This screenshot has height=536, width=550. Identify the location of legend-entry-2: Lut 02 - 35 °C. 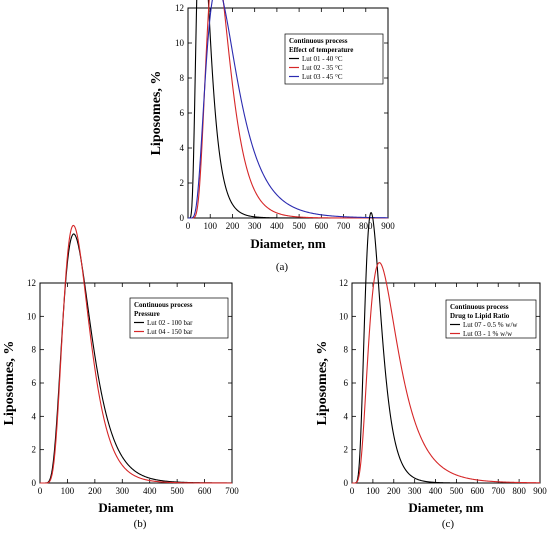
(322, 68).